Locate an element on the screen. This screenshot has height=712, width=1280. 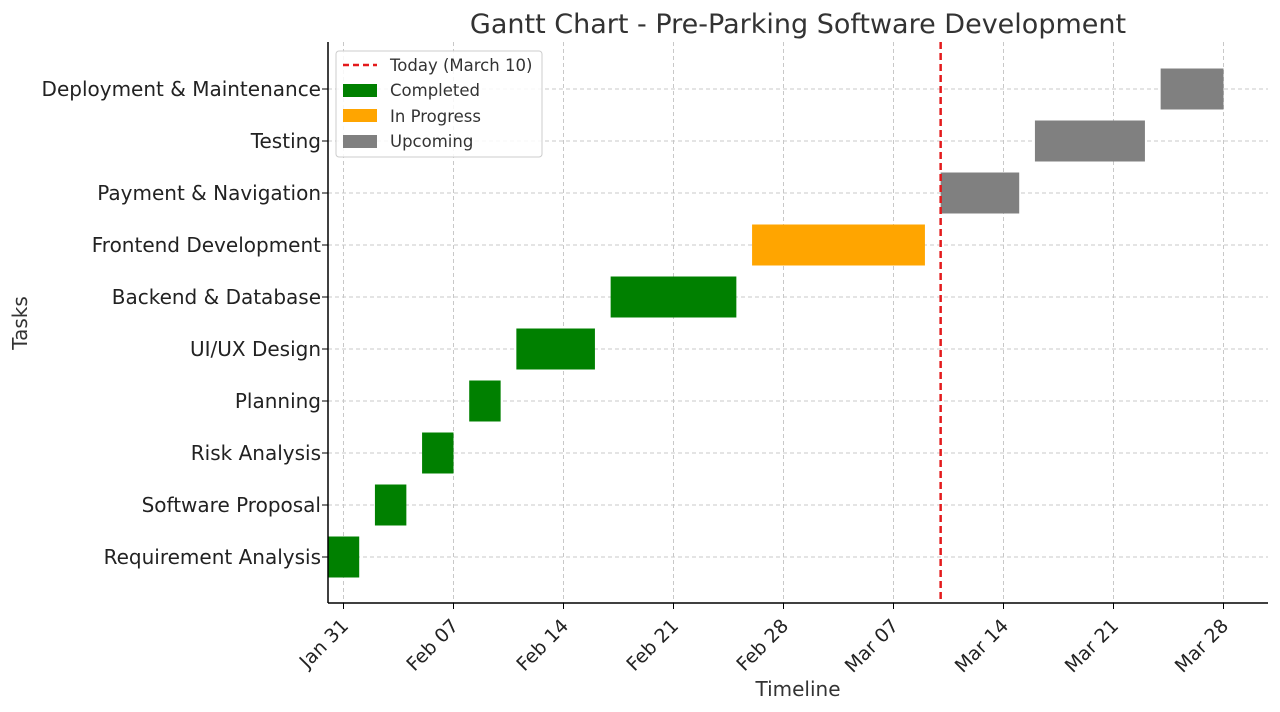
legend-in-progress-swatch is located at coordinates (360, 115).